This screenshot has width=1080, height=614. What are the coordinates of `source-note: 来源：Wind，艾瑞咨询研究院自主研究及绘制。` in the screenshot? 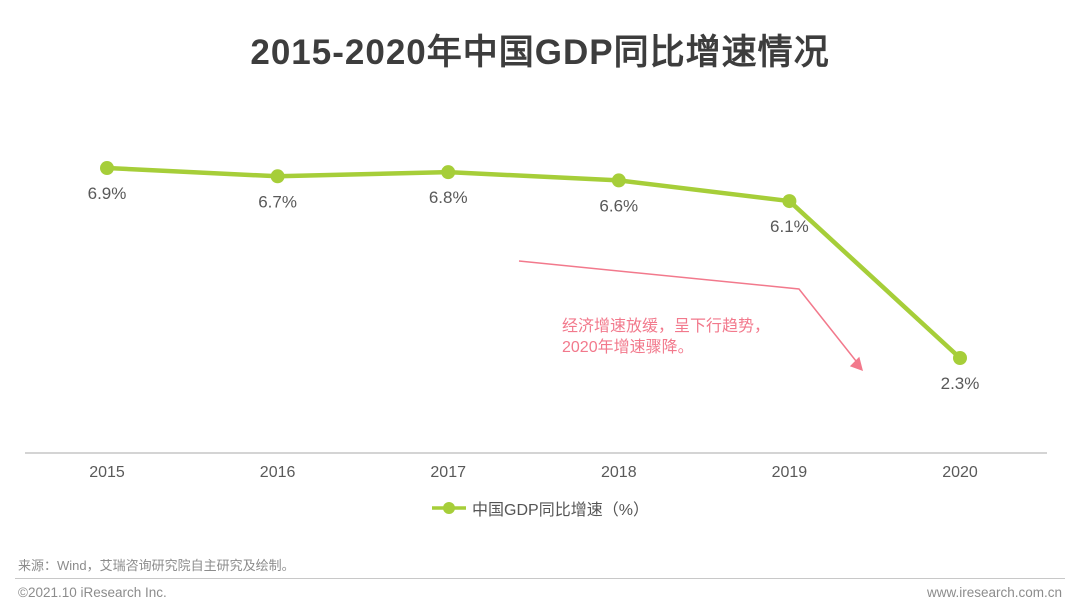 It's located at (156, 565).